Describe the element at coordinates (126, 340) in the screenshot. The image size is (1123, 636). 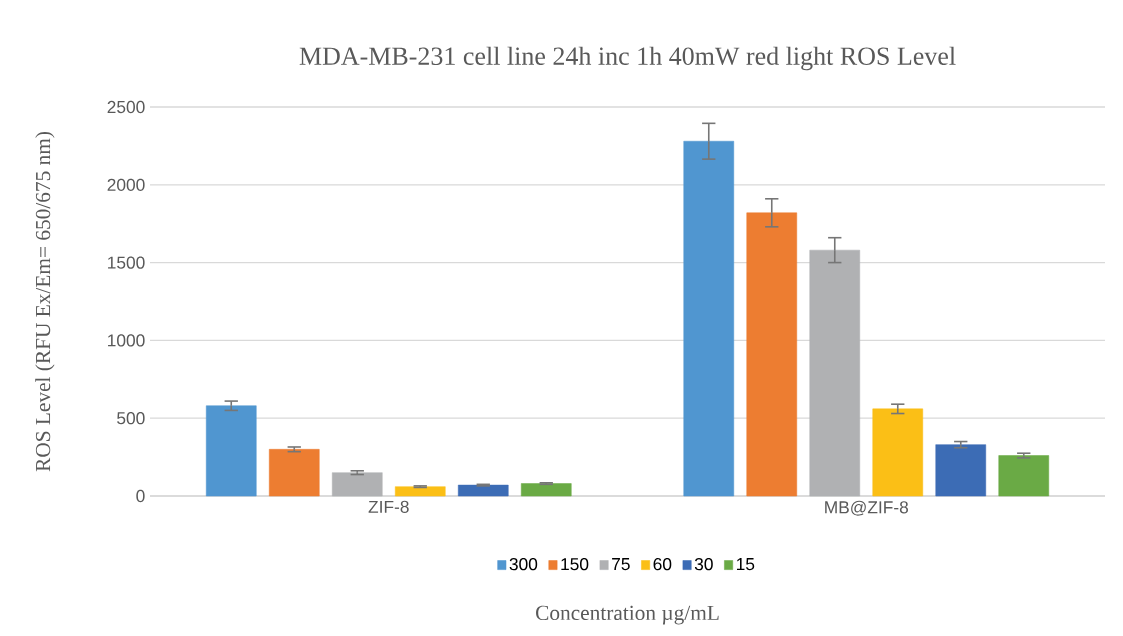
I see `y-tick-label: 1000` at that location.